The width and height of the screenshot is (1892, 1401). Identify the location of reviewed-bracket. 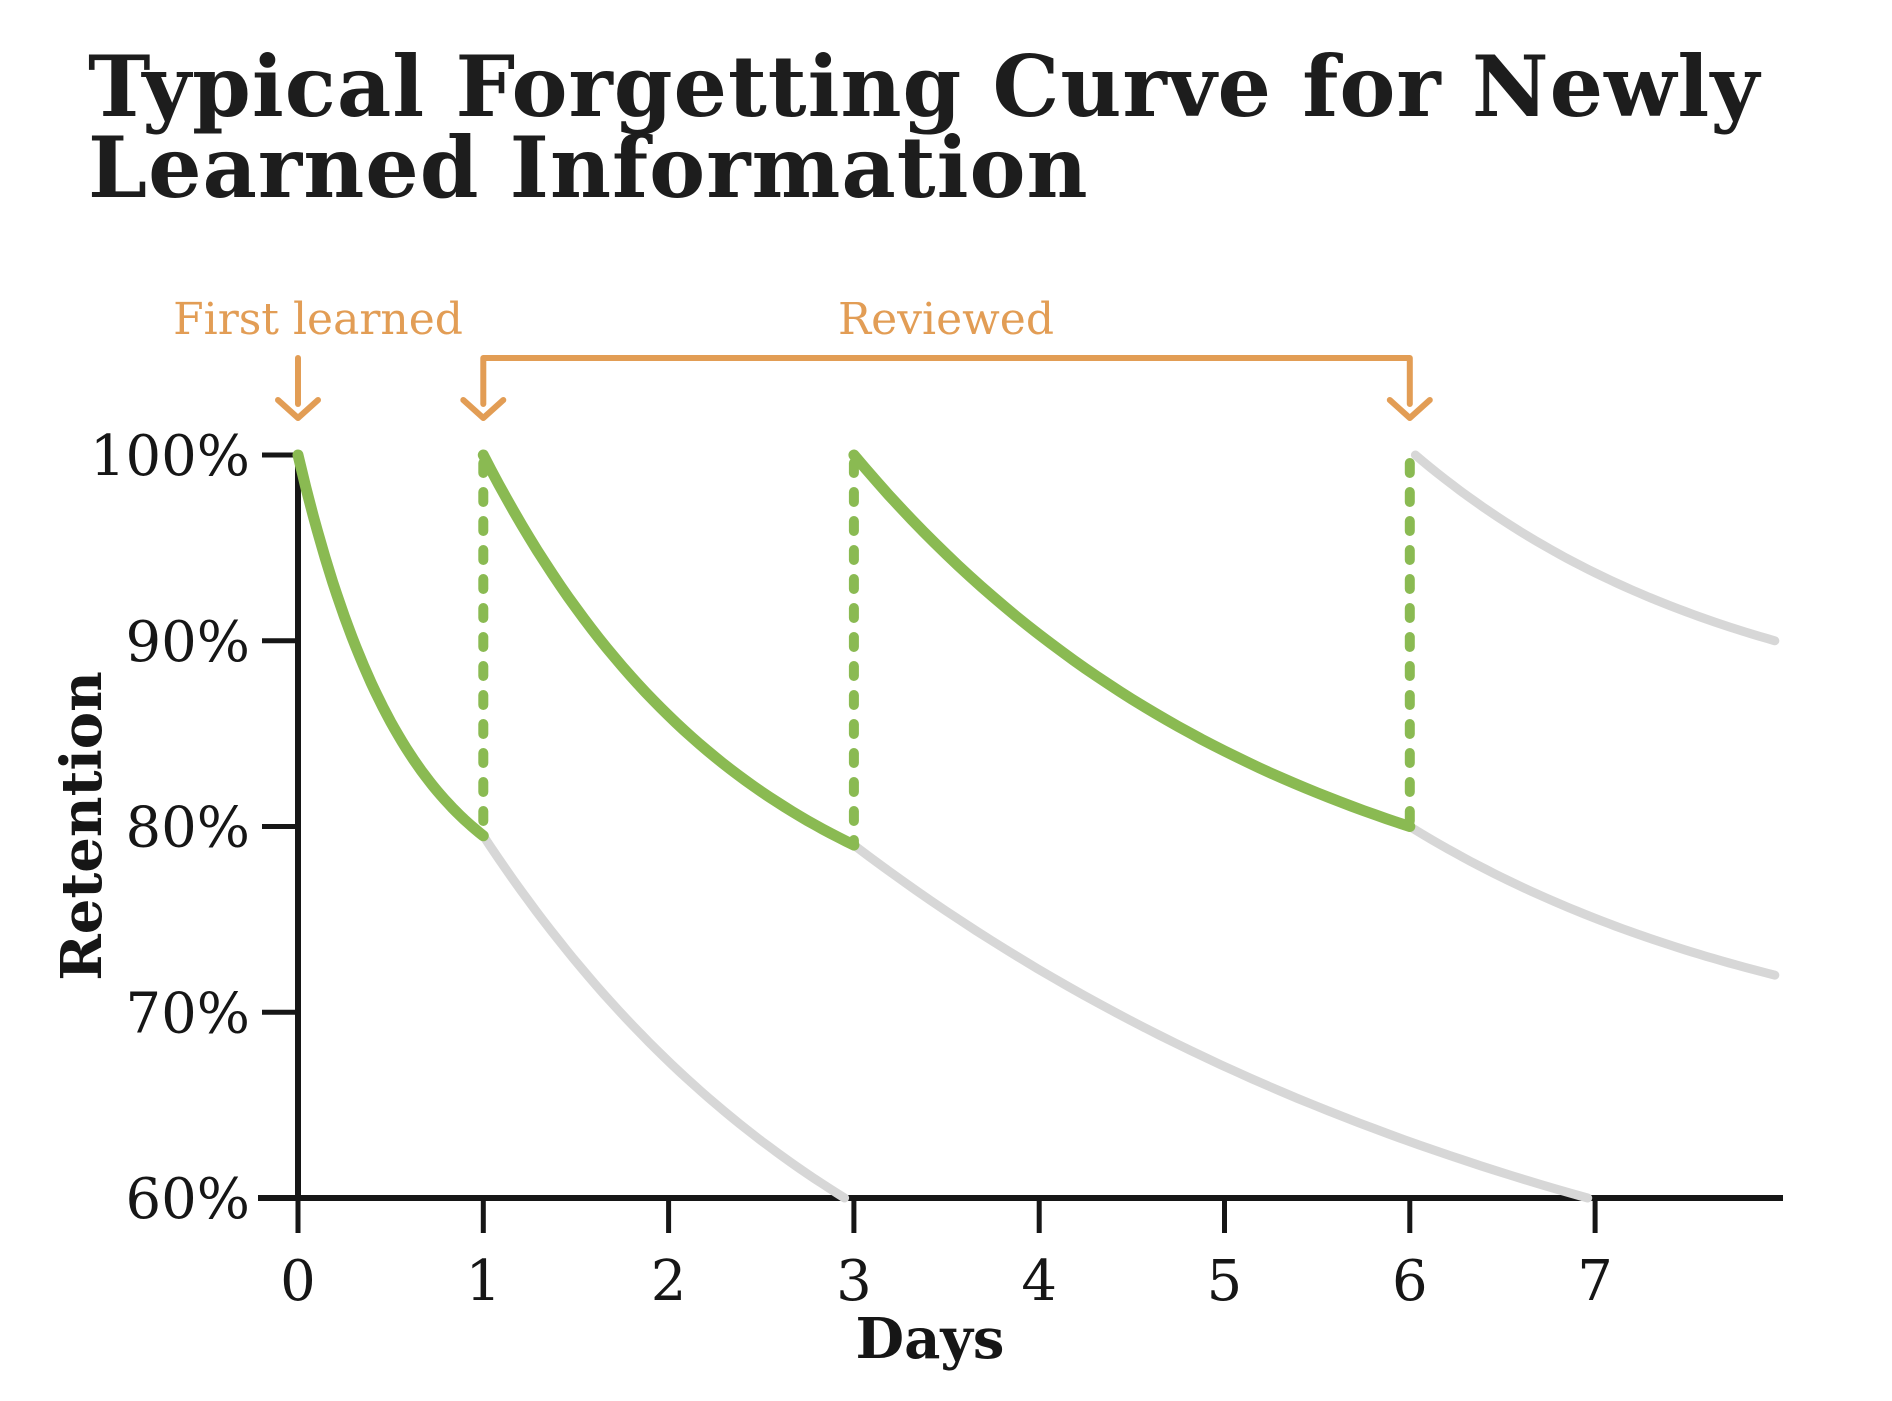
(946, 381).